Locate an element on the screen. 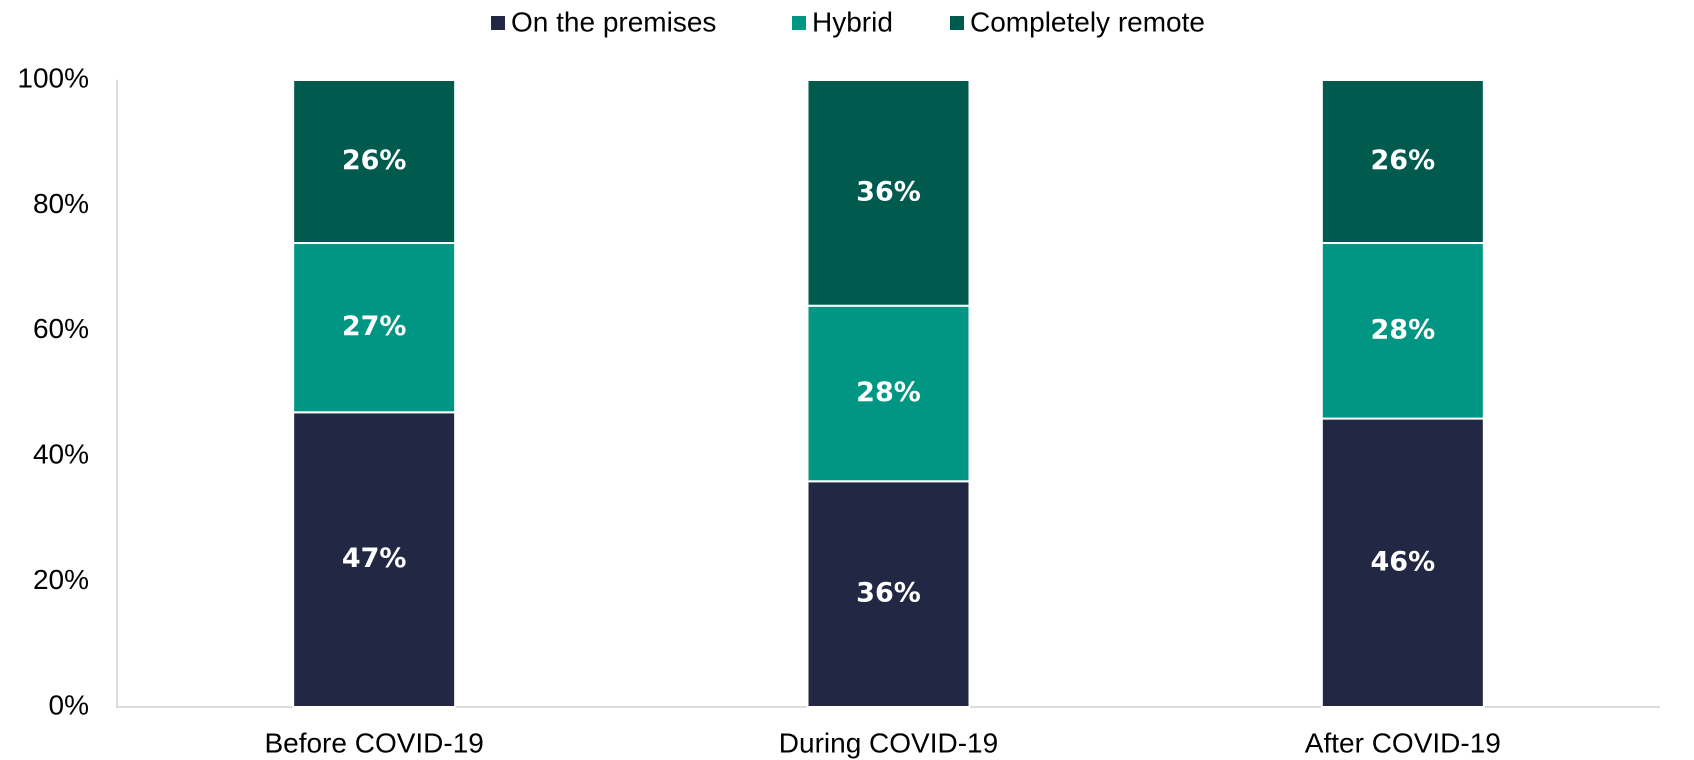 This screenshot has width=1694, height=760. data-label: 27% is located at coordinates (374, 326).